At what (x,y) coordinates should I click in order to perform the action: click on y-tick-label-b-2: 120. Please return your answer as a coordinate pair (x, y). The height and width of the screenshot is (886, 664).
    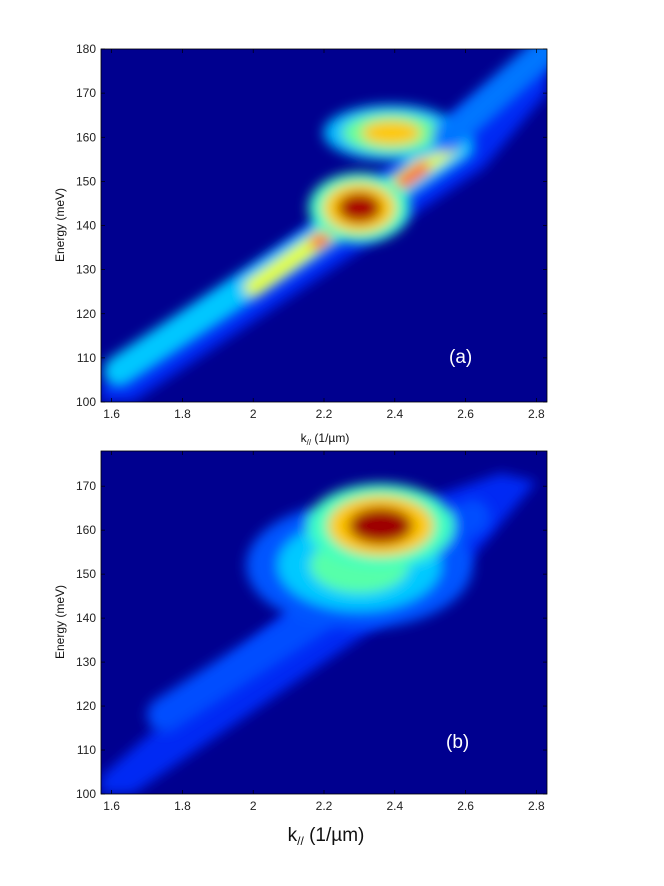
    Looking at the image, I should click on (86, 706).